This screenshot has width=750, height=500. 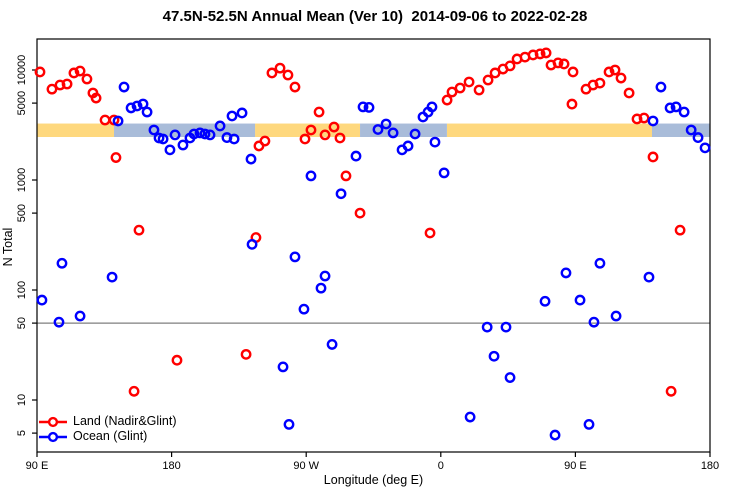 What do you see at coordinates (22, 290) in the screenshot?
I see `y-tick-label: 100` at bounding box center [22, 290].